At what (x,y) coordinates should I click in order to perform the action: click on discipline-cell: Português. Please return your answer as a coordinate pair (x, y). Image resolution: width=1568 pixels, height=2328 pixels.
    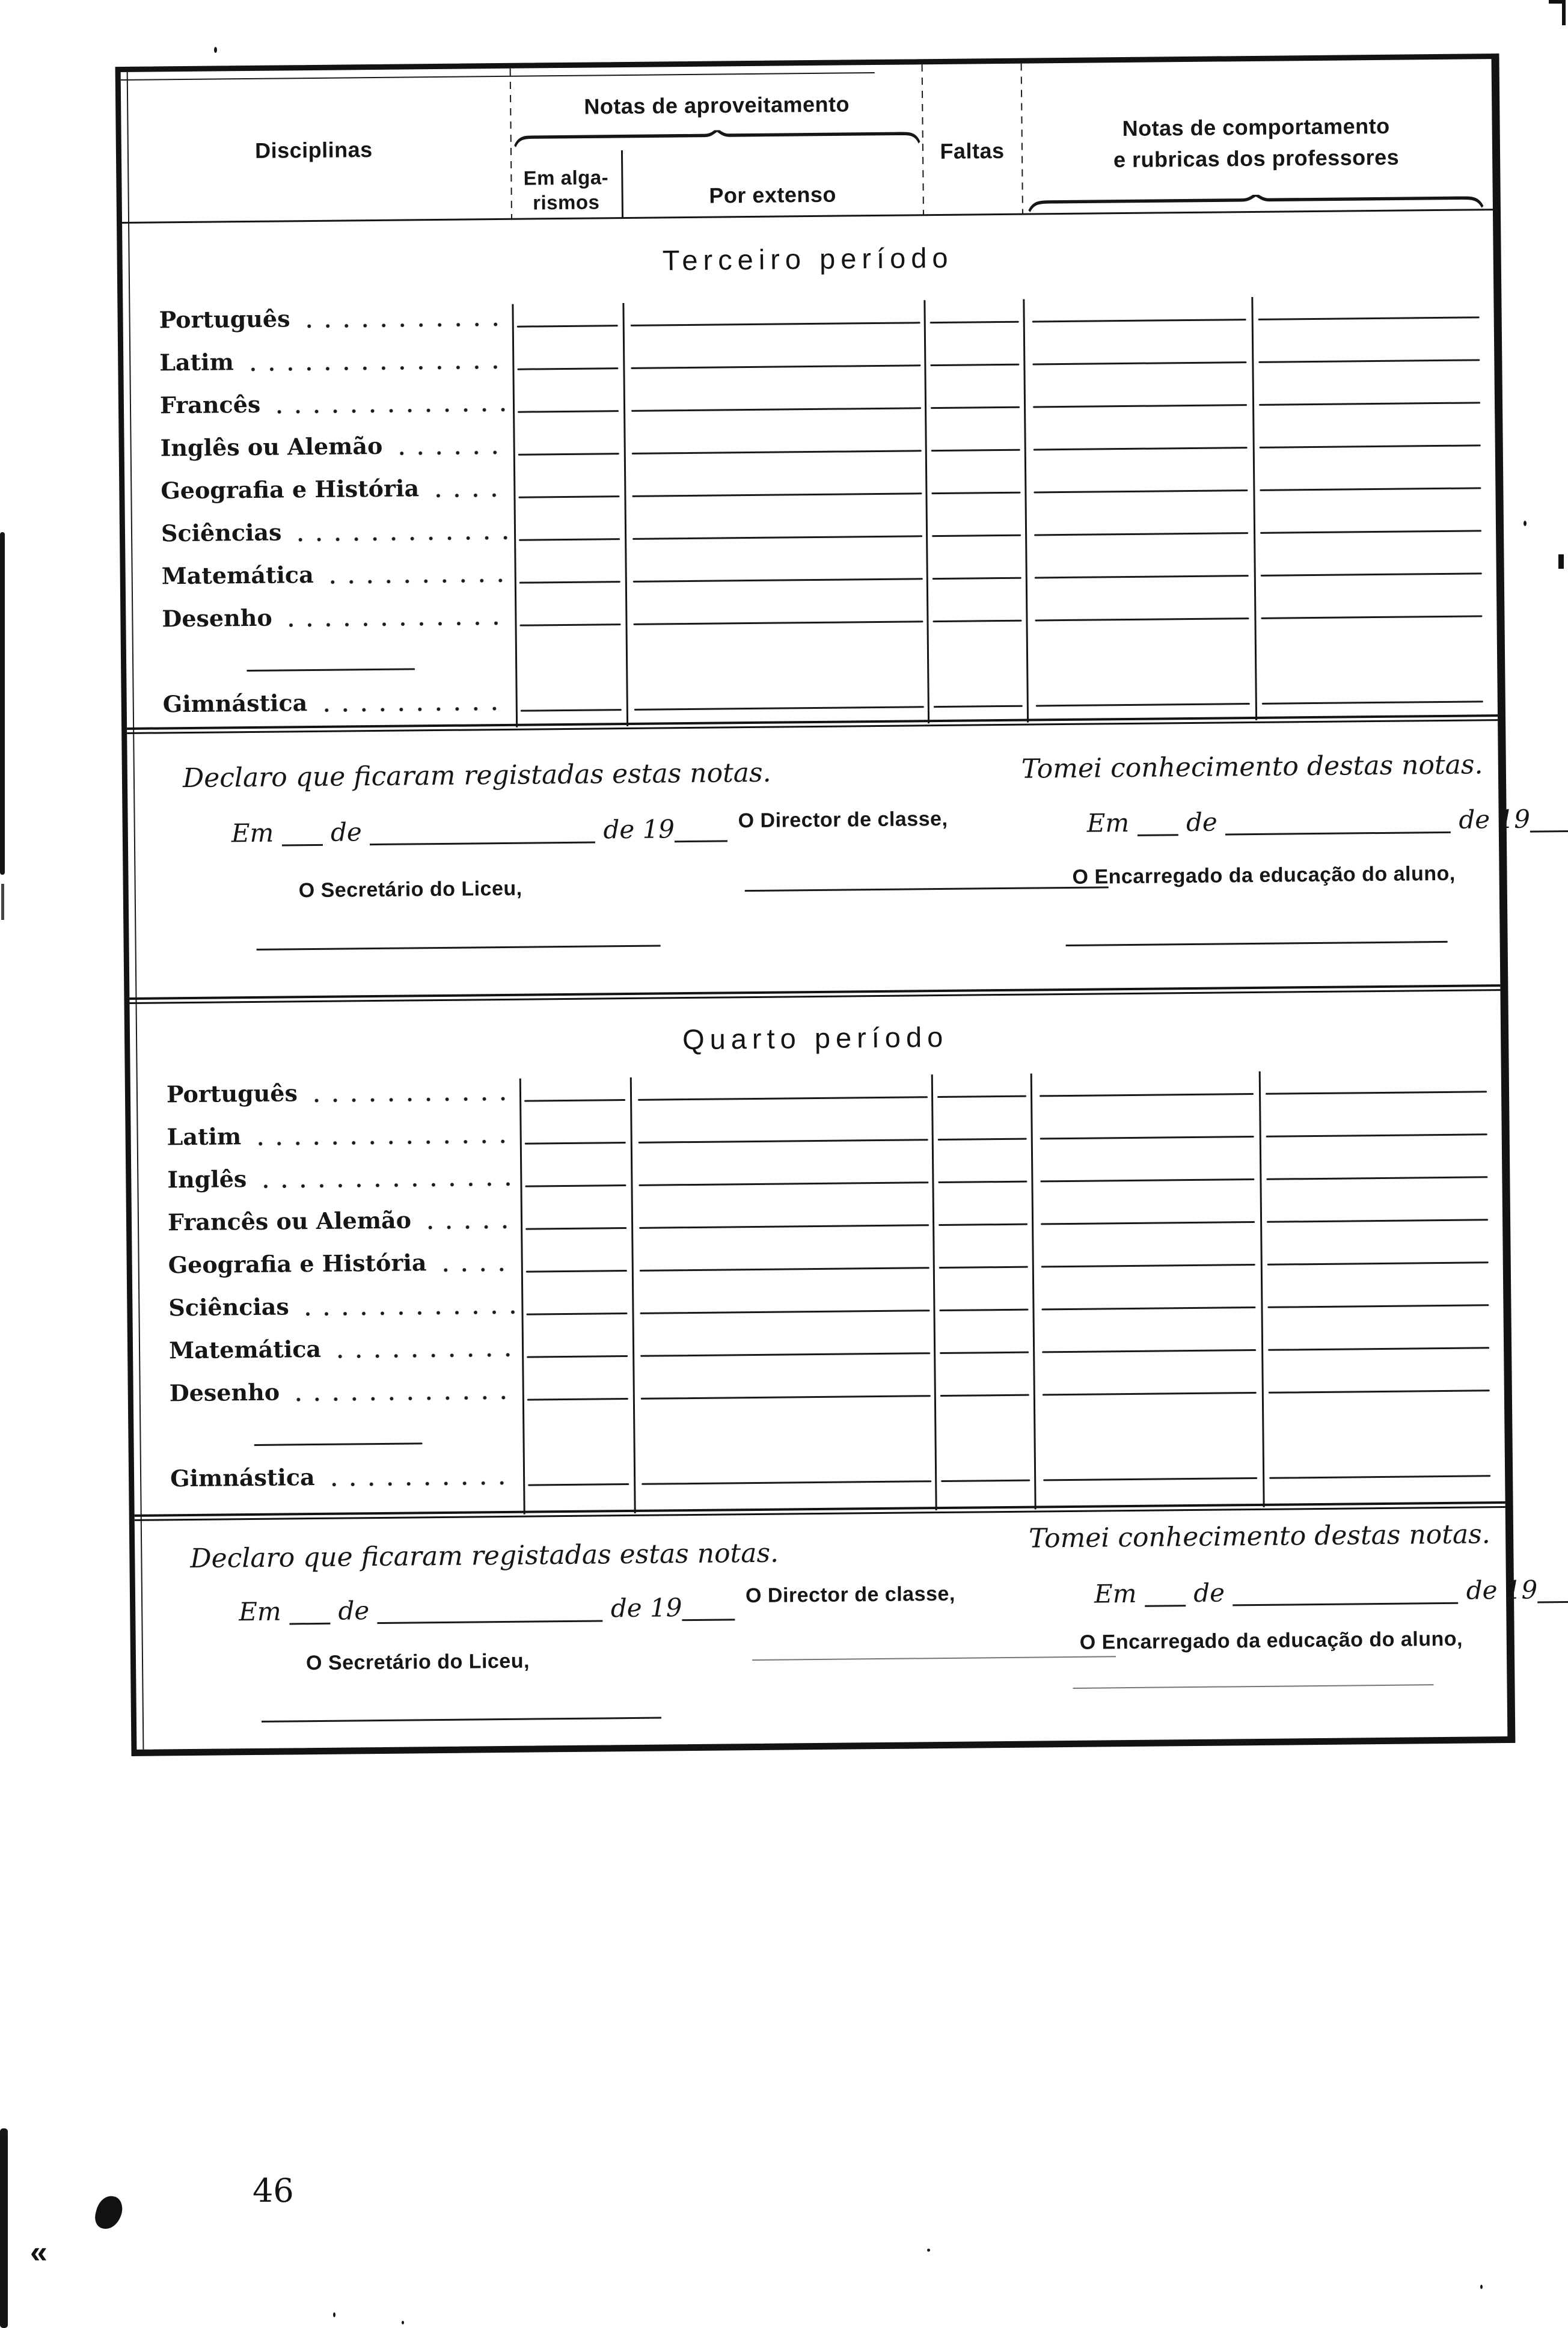
    Looking at the image, I should click on (341, 1093).